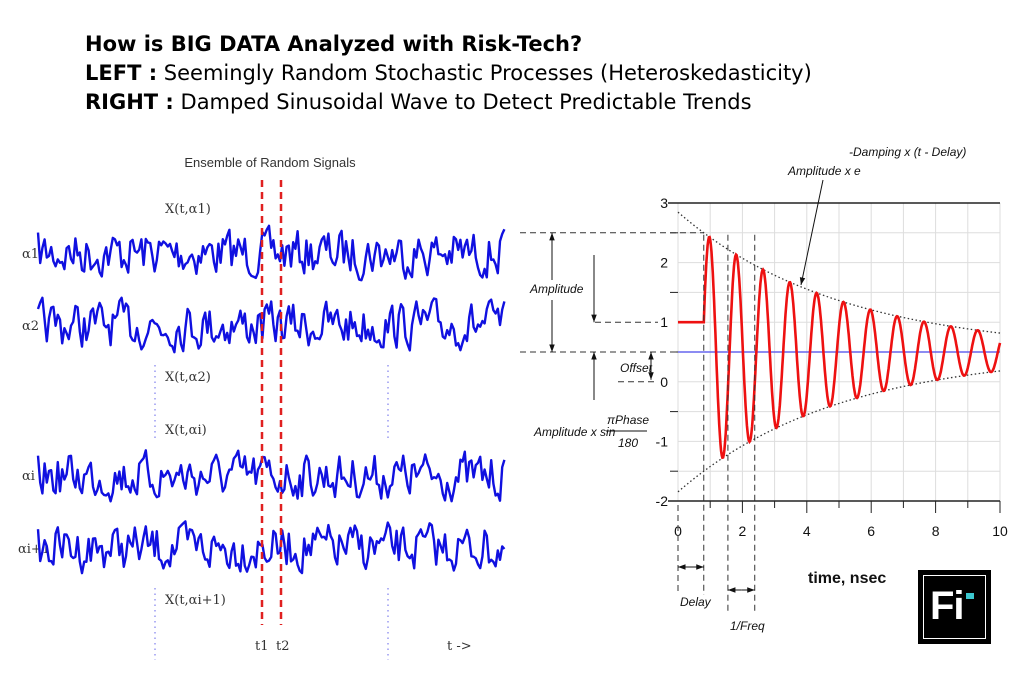  Describe the element at coordinates (628, 443) in the screenshot. I see `phase-denominator: 180` at that location.